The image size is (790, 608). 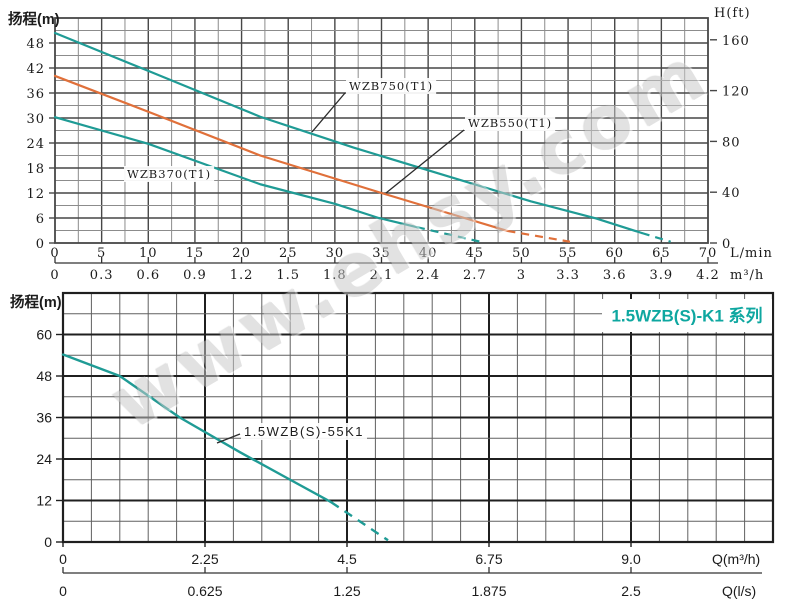 What do you see at coordinates (381, 253) in the screenshot?
I see `x-tick-label: 35` at bounding box center [381, 253].